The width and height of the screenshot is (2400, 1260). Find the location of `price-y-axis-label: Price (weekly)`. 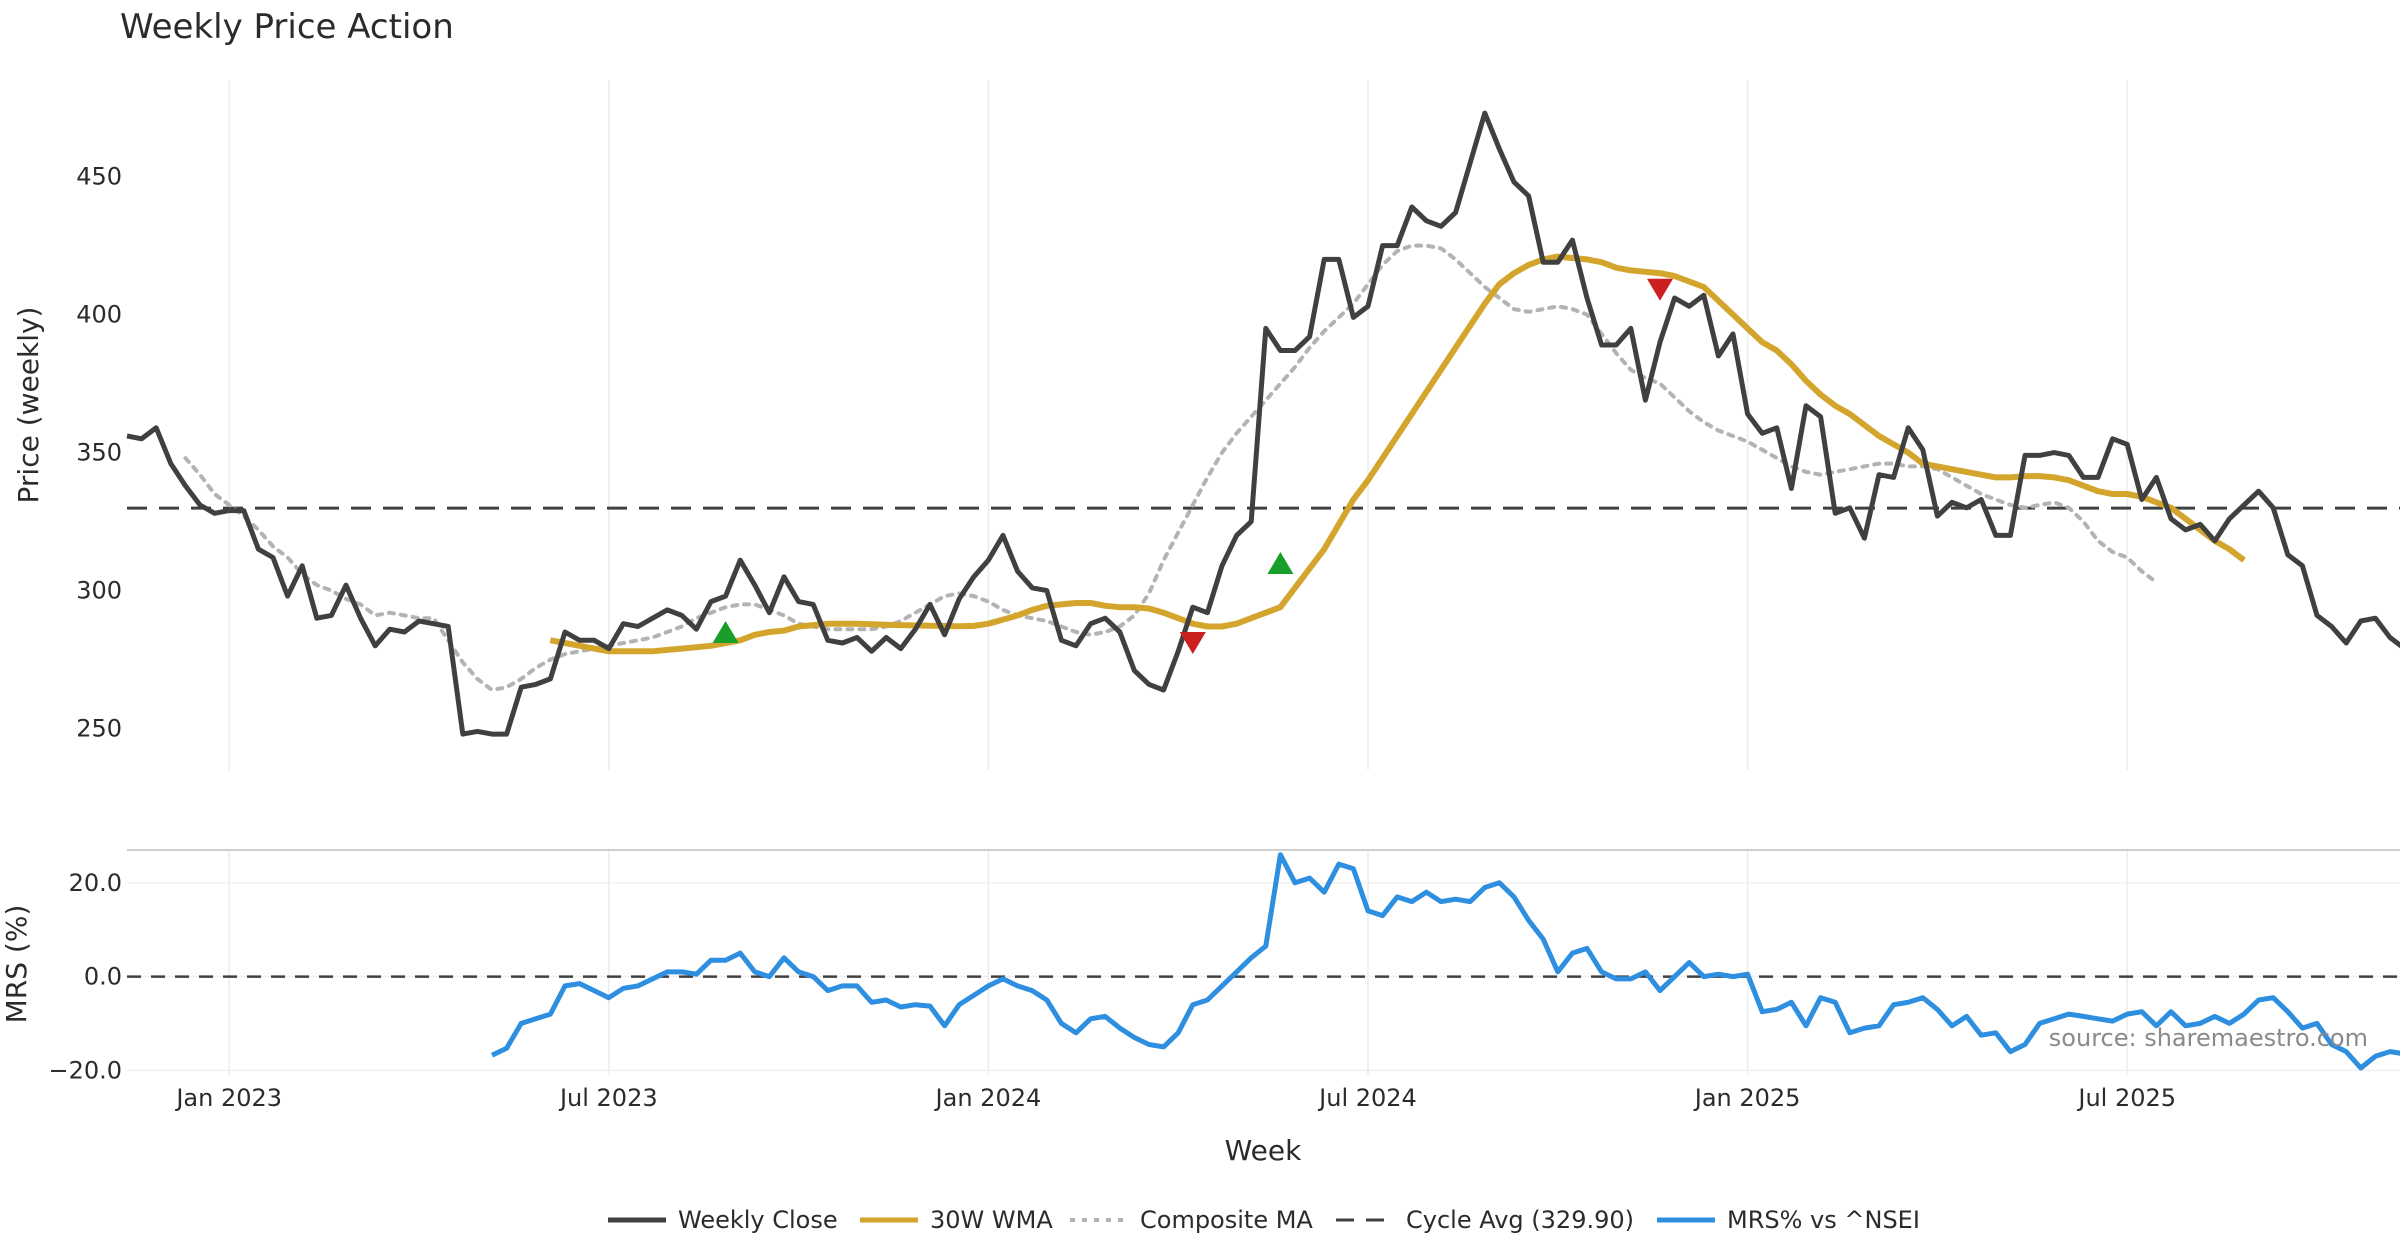

price-y-axis-label: Price (weekly) is located at coordinates (28, 405).